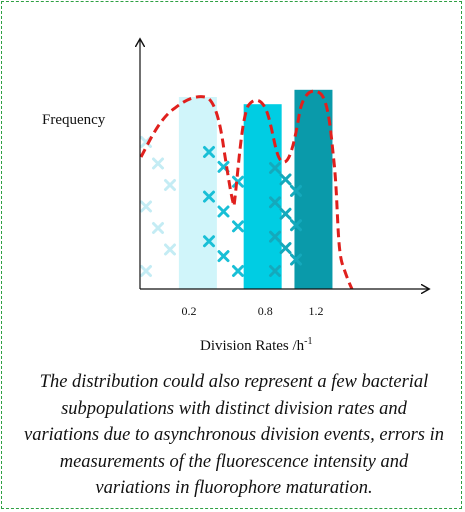  I want to click on x-tick-label: 0.8, so click(265, 311).